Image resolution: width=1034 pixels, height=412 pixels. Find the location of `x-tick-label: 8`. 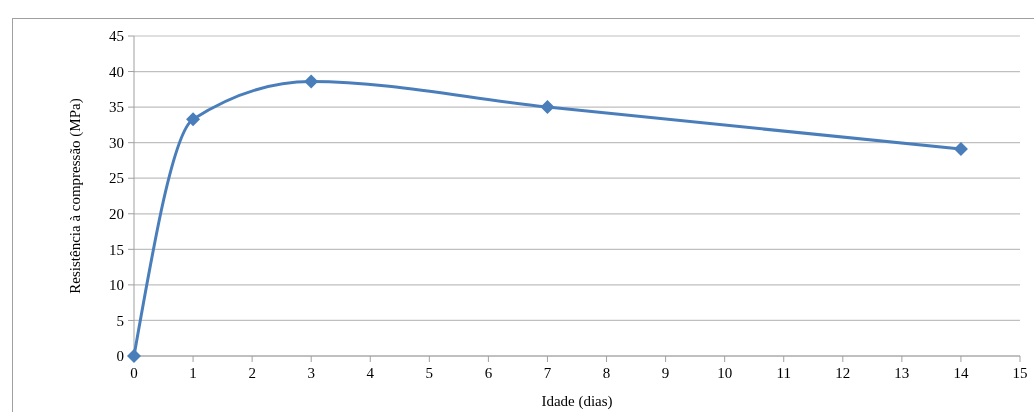

x-tick-label: 8 is located at coordinates (606, 373).